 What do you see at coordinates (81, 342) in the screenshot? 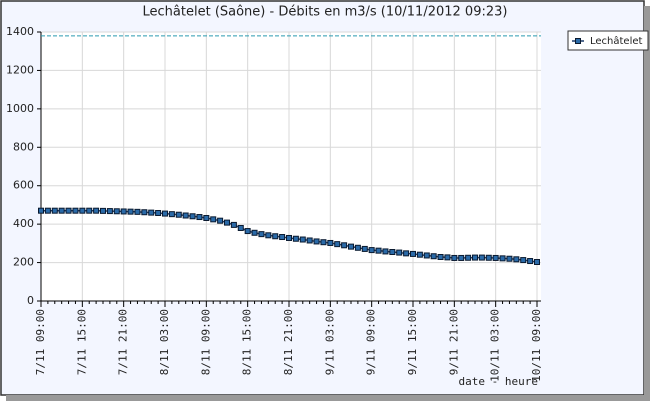
I see `x-tick-label: 7/11 15:00` at bounding box center [81, 342].